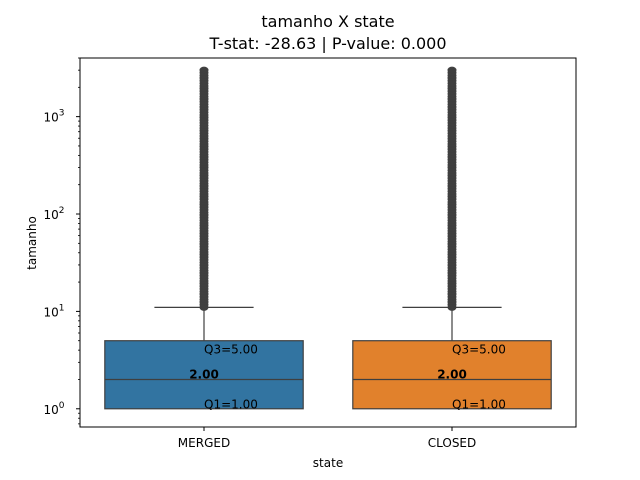 This screenshot has height=480, width=640. Describe the element at coordinates (62, 211) in the screenshot. I see `y-tick-exponent: 2` at that location.